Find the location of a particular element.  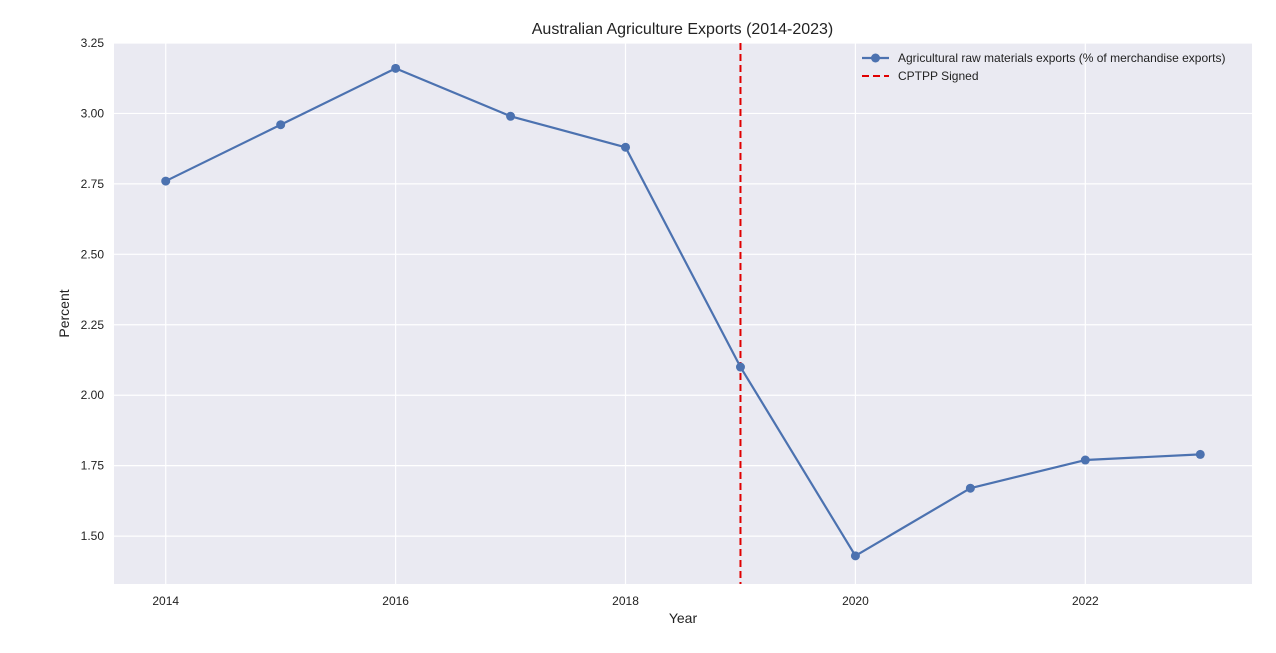

y-tick-label: 1.50 is located at coordinates (93, 536).